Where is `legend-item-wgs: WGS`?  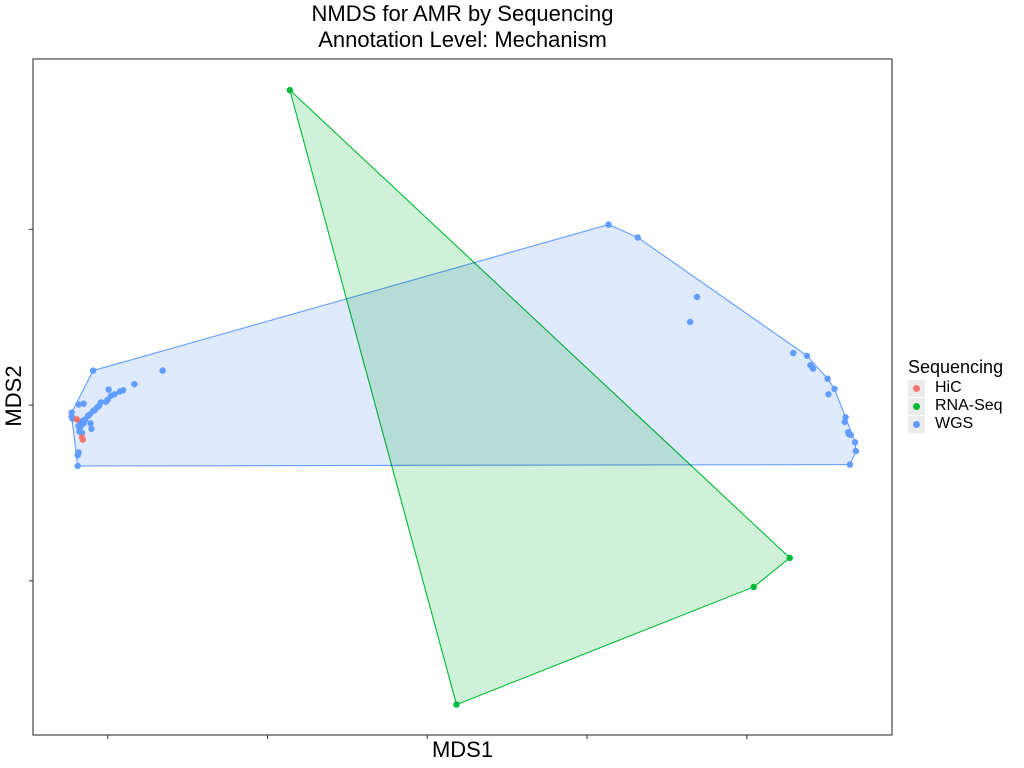 legend-item-wgs: WGS is located at coordinates (955, 424).